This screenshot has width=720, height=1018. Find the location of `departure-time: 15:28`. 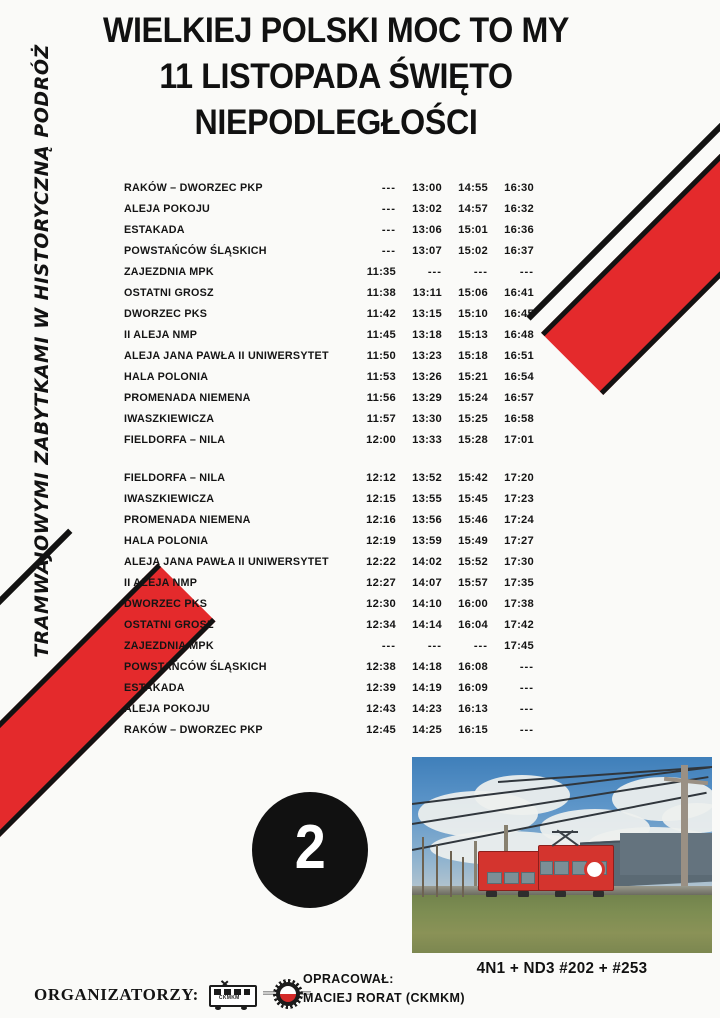

departure-time: 15:28 is located at coordinates (473, 440).